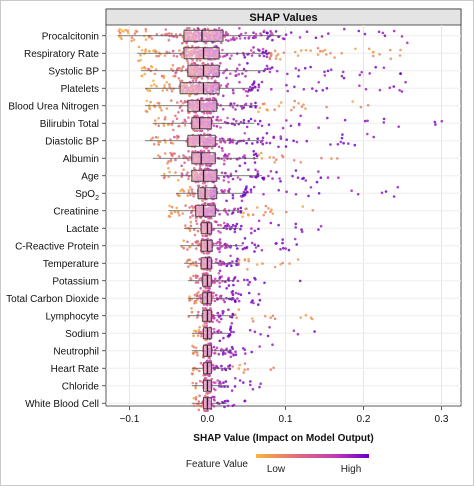  Describe the element at coordinates (283, 18) in the screenshot. I see `chart-title: SHAP Values` at that location.